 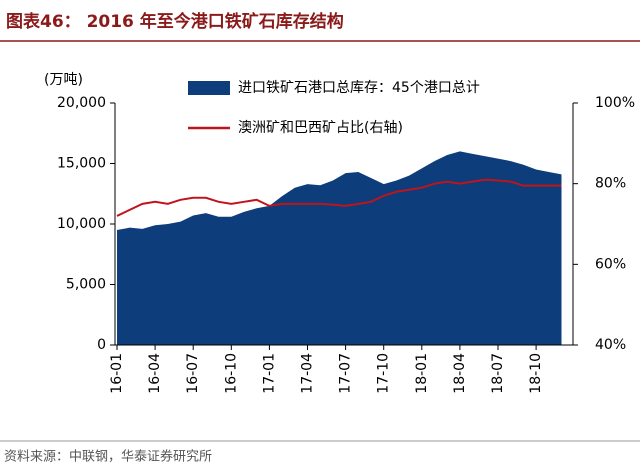 What do you see at coordinates (615, 103) in the screenshot?
I see `y2-tick-label: 100%` at bounding box center [615, 103].